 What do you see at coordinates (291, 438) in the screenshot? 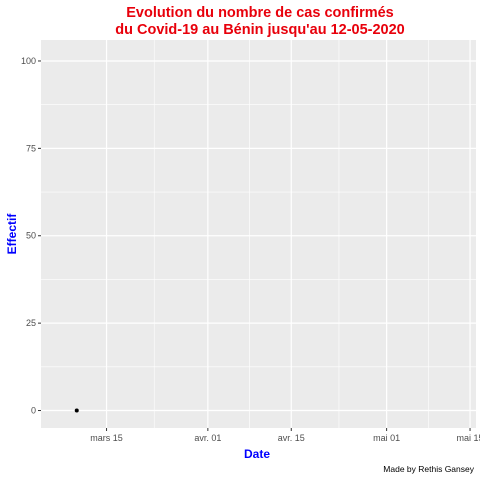
I see `x-tick-label: avr. 15` at bounding box center [291, 438].